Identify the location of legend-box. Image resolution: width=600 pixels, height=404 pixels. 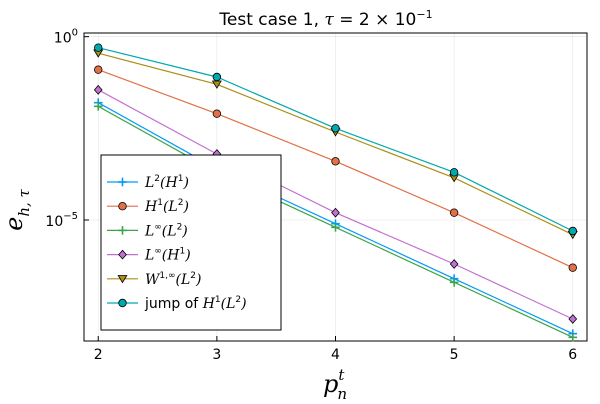
(191, 242).